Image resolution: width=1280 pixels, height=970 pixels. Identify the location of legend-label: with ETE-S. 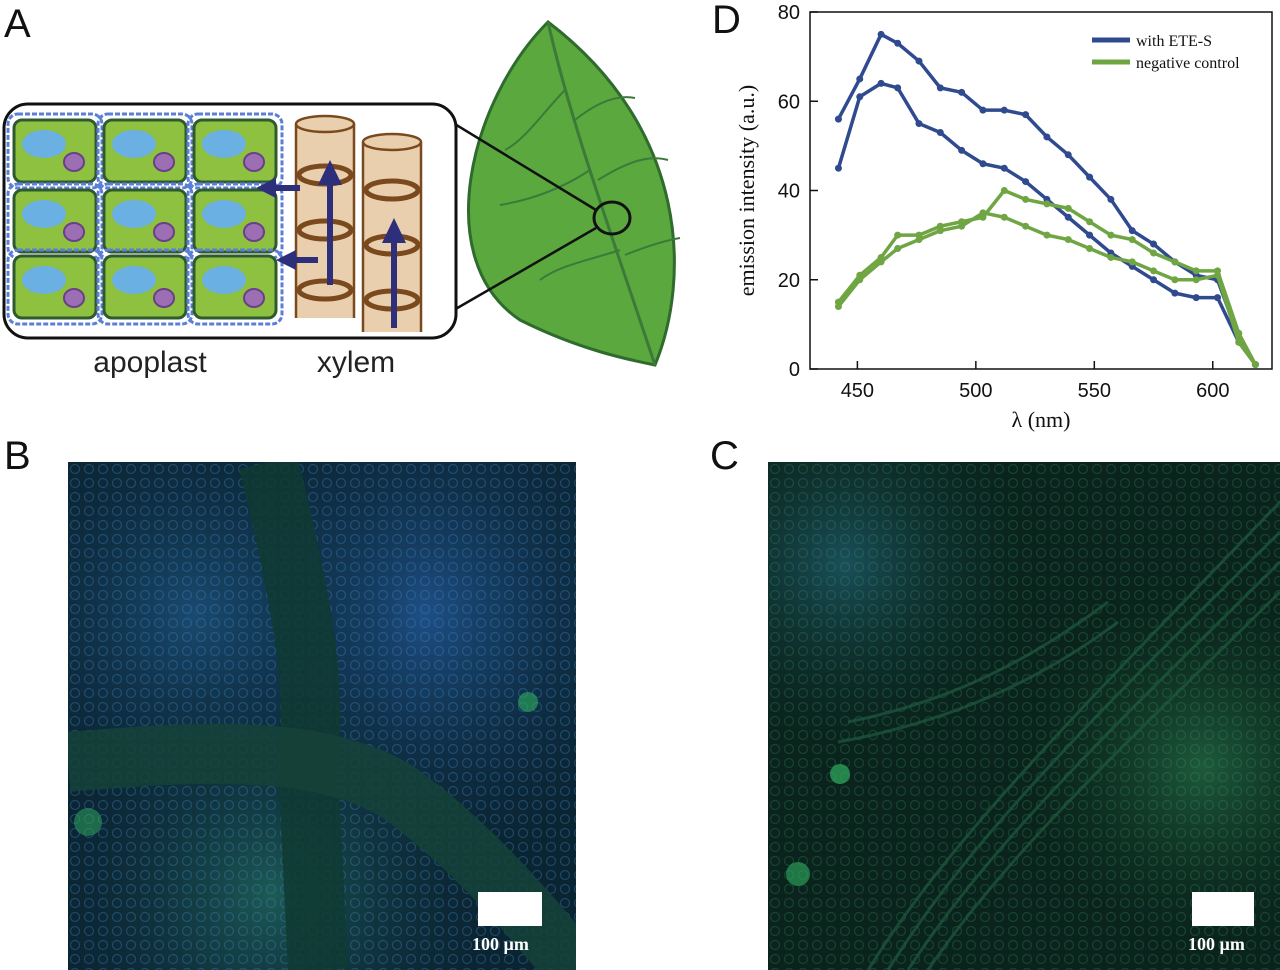
(1174, 41).